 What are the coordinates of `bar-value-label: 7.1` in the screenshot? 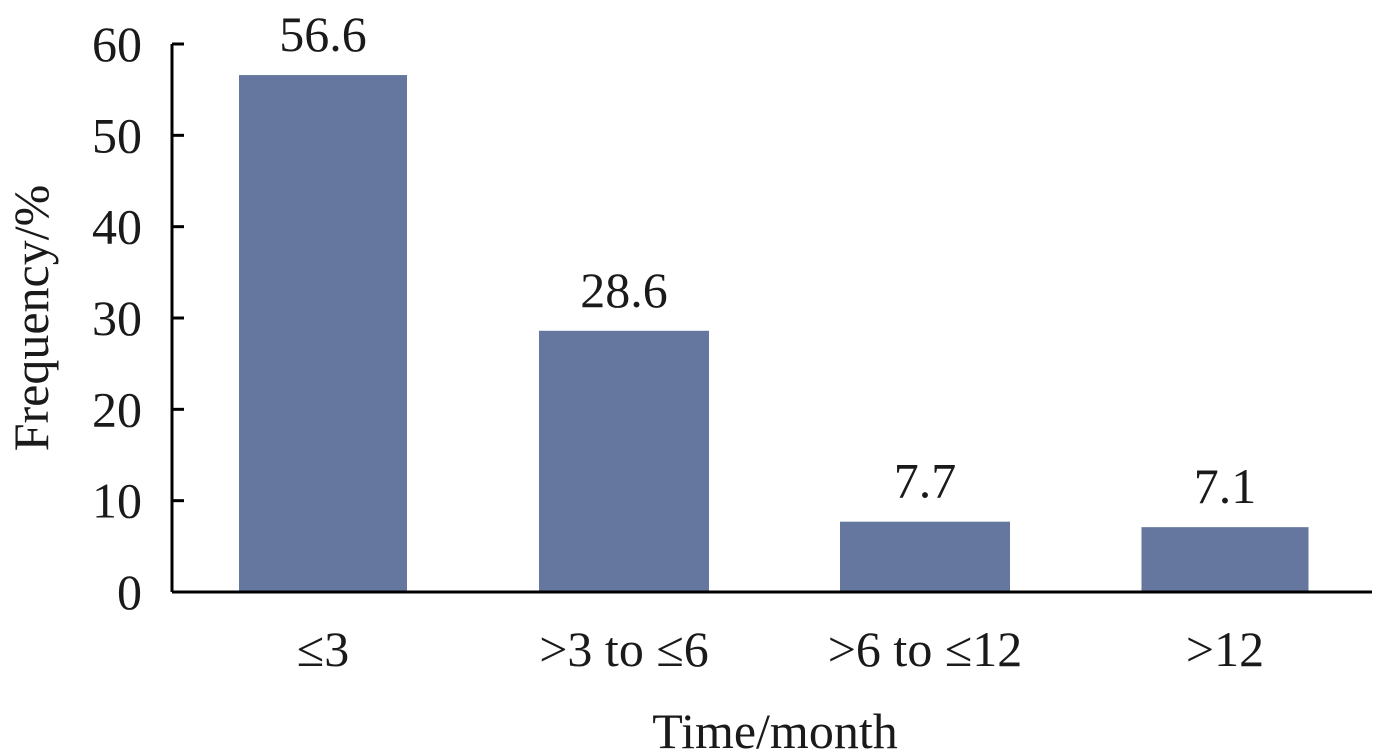 It's located at (1225, 486).